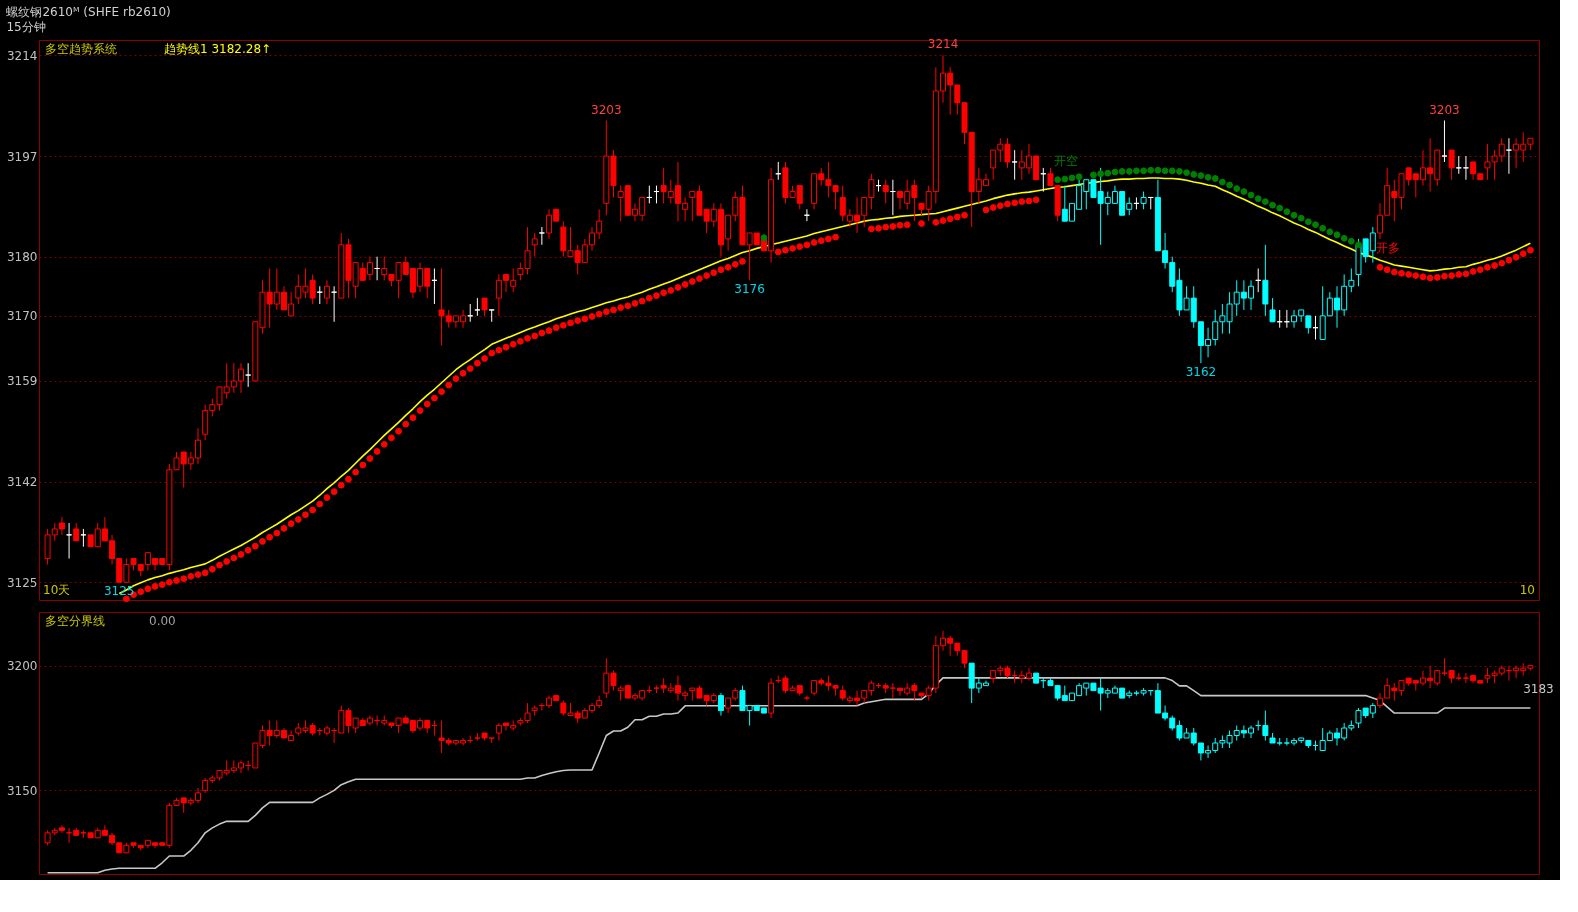 Image resolution: width=1578 pixels, height=912 pixels. I want to click on data-label: 开空, so click(1065, 160).